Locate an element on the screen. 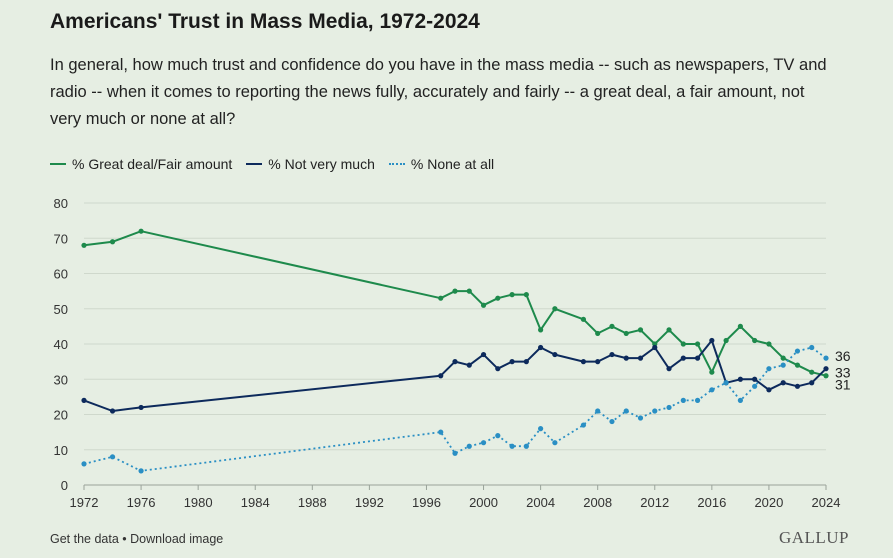 This screenshot has height=558, width=893. legend-swatch-not-very-much is located at coordinates (254, 164).